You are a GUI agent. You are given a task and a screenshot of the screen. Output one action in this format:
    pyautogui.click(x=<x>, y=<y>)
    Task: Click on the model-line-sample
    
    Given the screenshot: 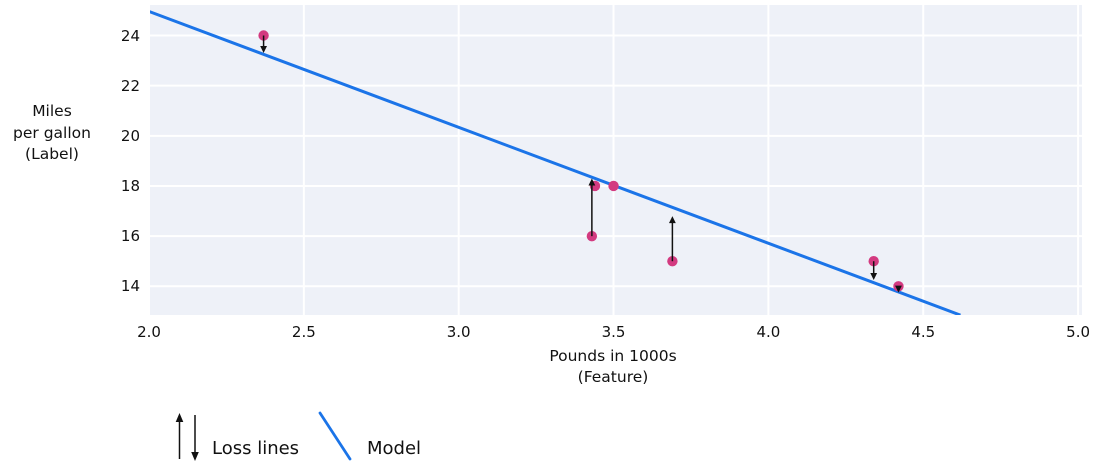 What is the action you would take?
    pyautogui.click(x=335, y=436)
    